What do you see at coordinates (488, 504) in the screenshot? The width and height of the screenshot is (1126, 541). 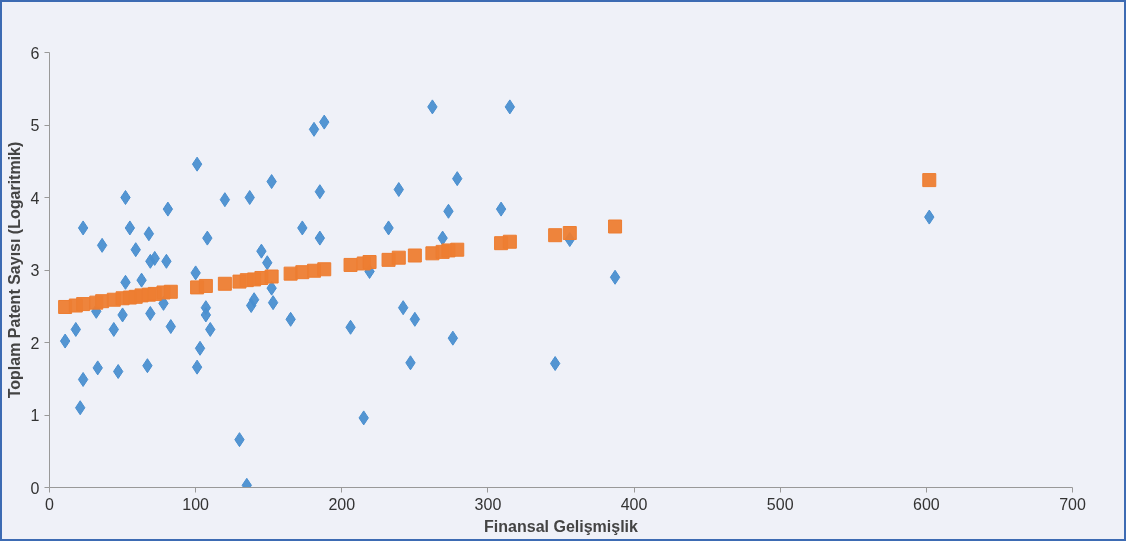 I see `x-tick-label: 300` at bounding box center [488, 504].